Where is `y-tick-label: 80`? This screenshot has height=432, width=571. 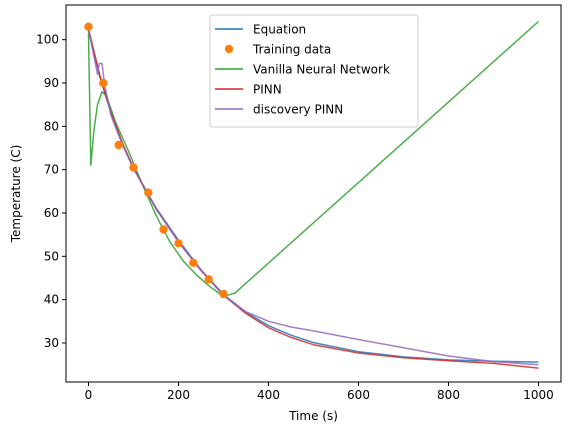 y-tick-label: 80 is located at coordinates (51, 126).